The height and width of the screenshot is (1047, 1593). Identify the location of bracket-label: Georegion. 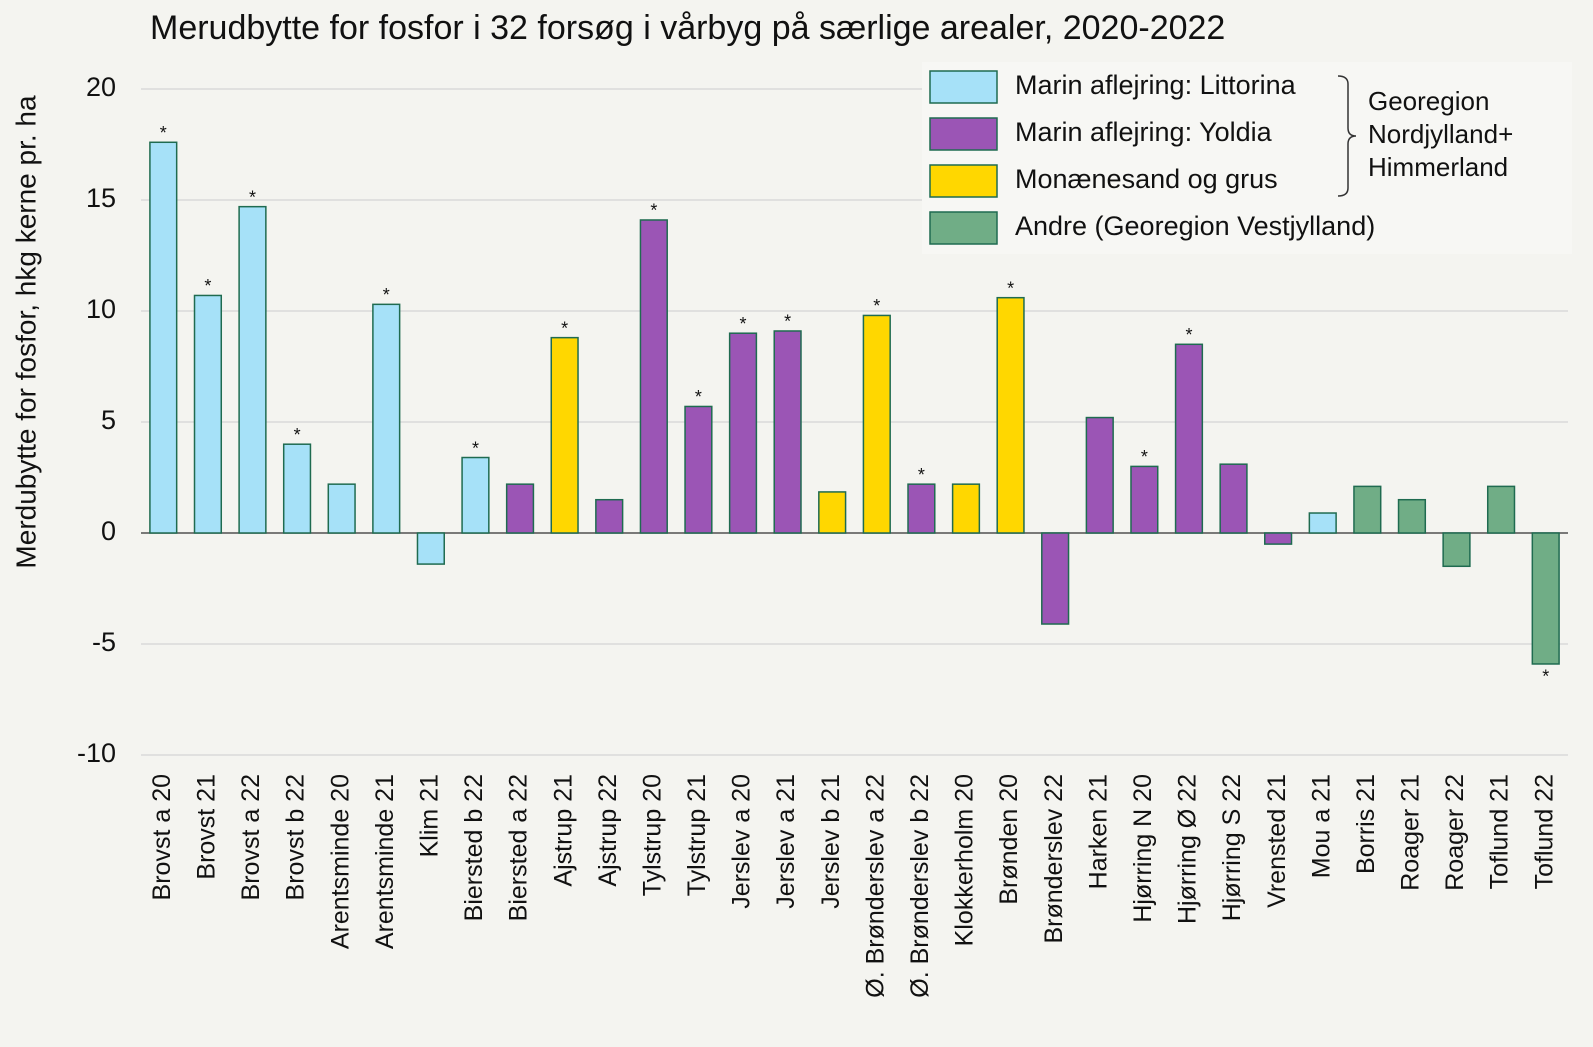
(1428, 101).